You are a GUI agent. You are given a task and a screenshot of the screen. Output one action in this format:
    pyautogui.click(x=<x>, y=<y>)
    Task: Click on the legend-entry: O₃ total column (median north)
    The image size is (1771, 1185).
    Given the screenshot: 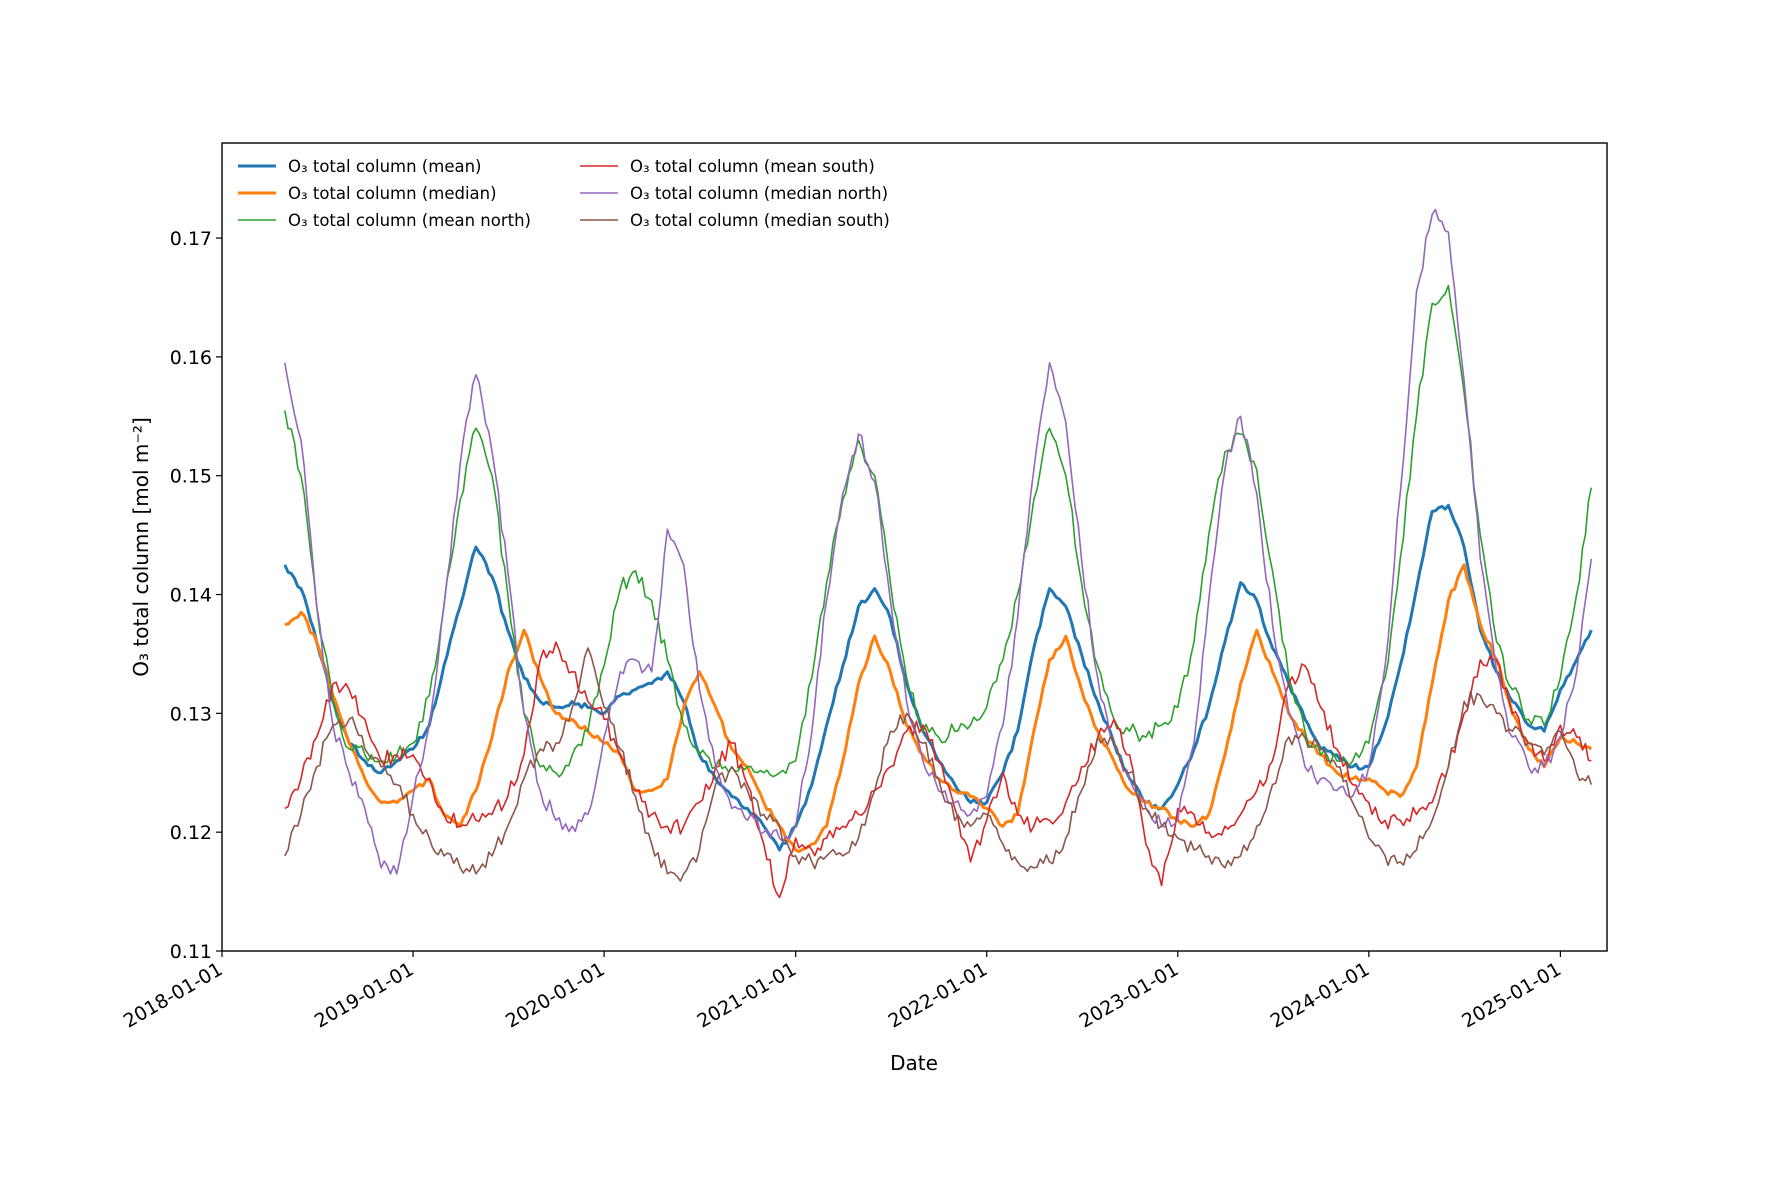 What is the action you would take?
    pyautogui.click(x=759, y=193)
    